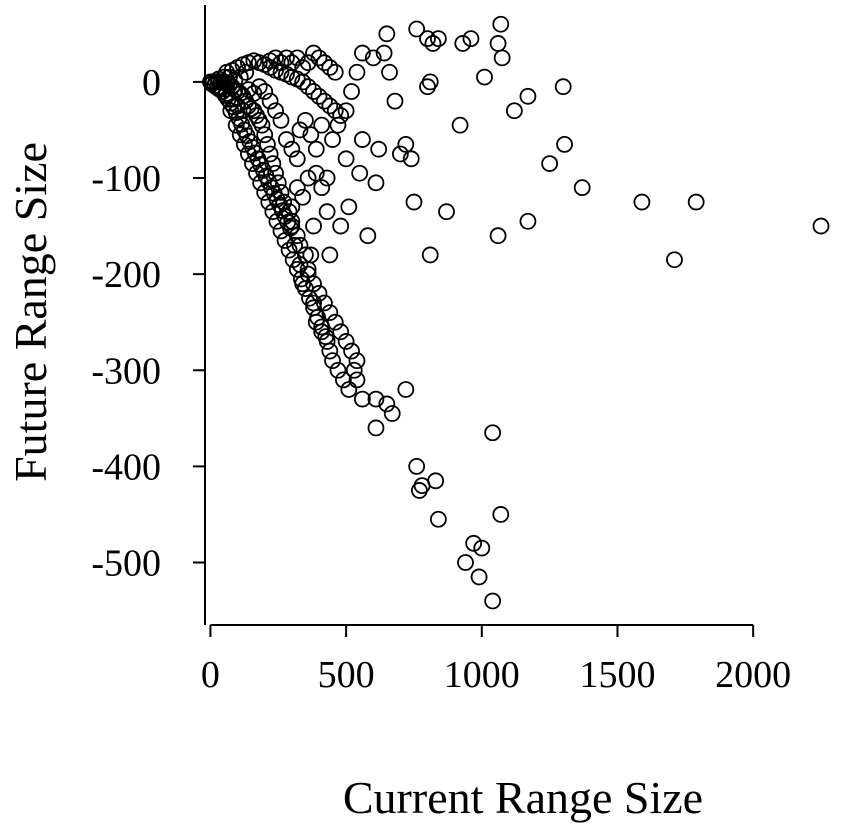 Image resolution: width=851 pixels, height=832 pixels. Describe the element at coordinates (126, 371) in the screenshot. I see `y-tick-label: -300` at that location.